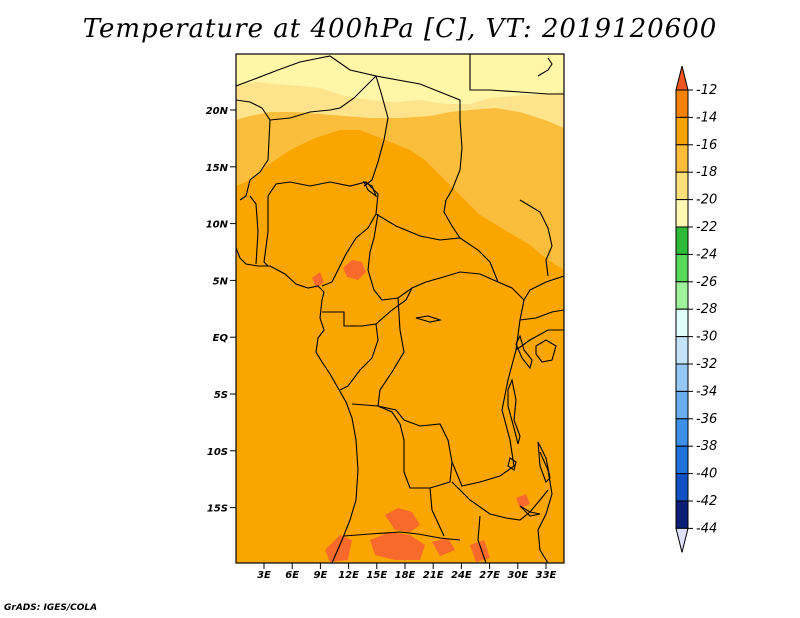  Describe the element at coordinates (523, 501) in the screenshot. I see `field-hotspot-east` at that location.